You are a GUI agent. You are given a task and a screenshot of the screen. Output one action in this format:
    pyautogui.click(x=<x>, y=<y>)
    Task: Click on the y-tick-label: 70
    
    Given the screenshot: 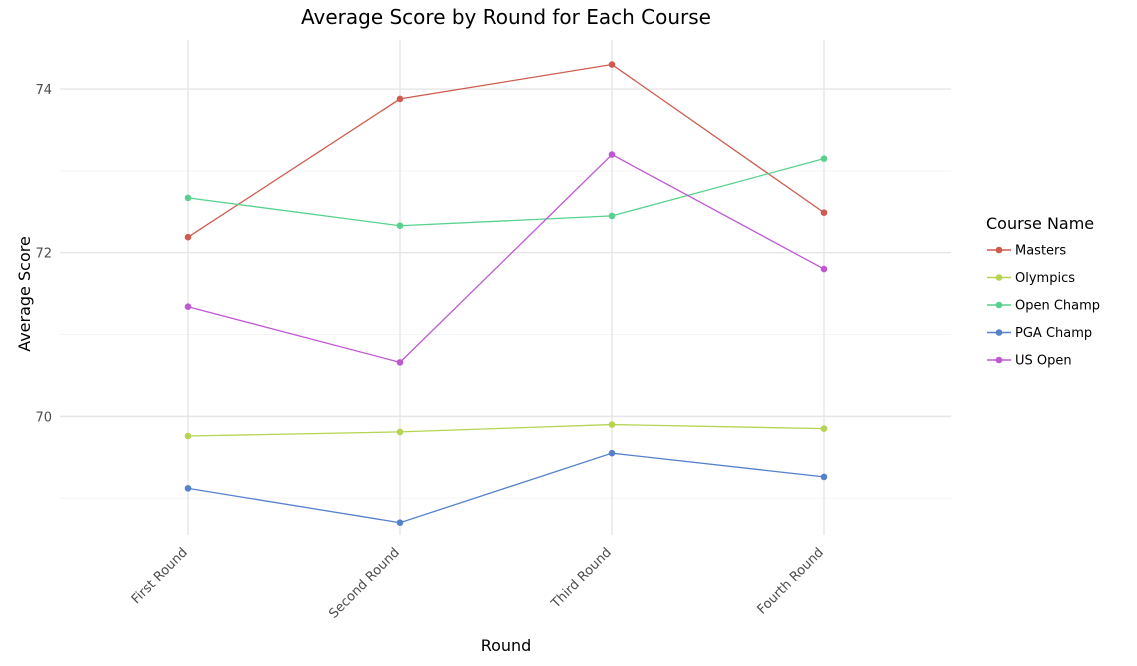 What is the action you would take?
    pyautogui.click(x=43, y=417)
    